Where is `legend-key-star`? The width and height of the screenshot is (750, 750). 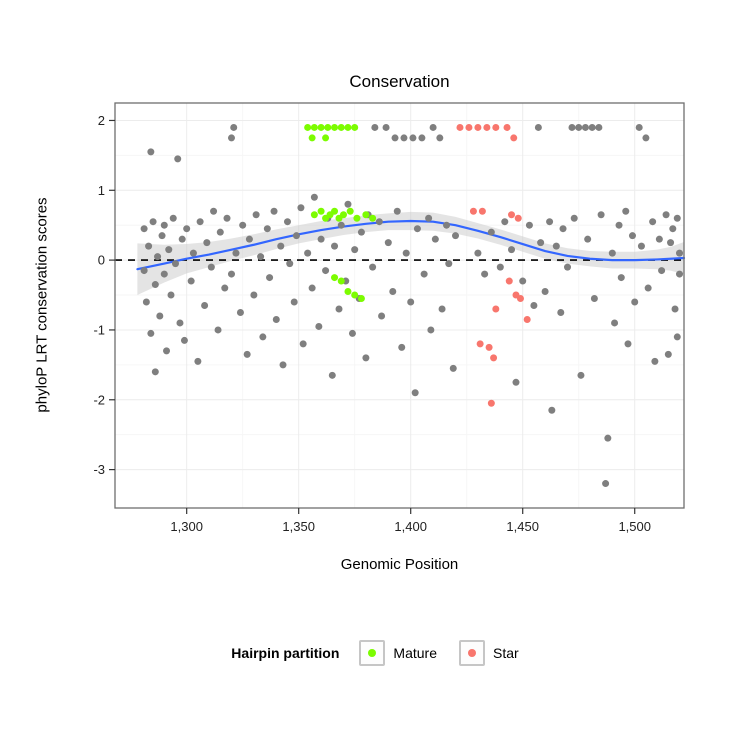
legend-key-star is located at coordinates (472, 653).